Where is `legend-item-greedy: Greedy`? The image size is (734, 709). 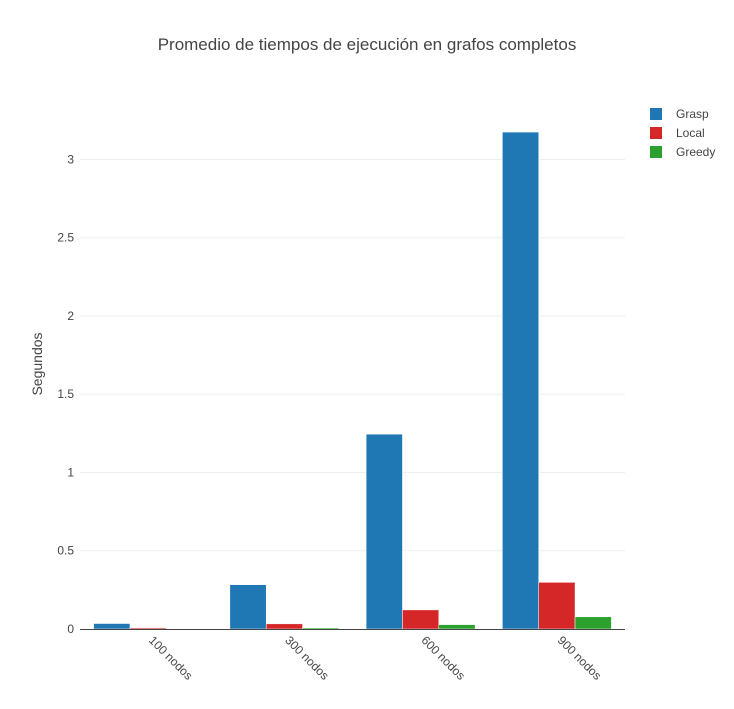
legend-item-greedy: Greedy is located at coordinates (682, 152).